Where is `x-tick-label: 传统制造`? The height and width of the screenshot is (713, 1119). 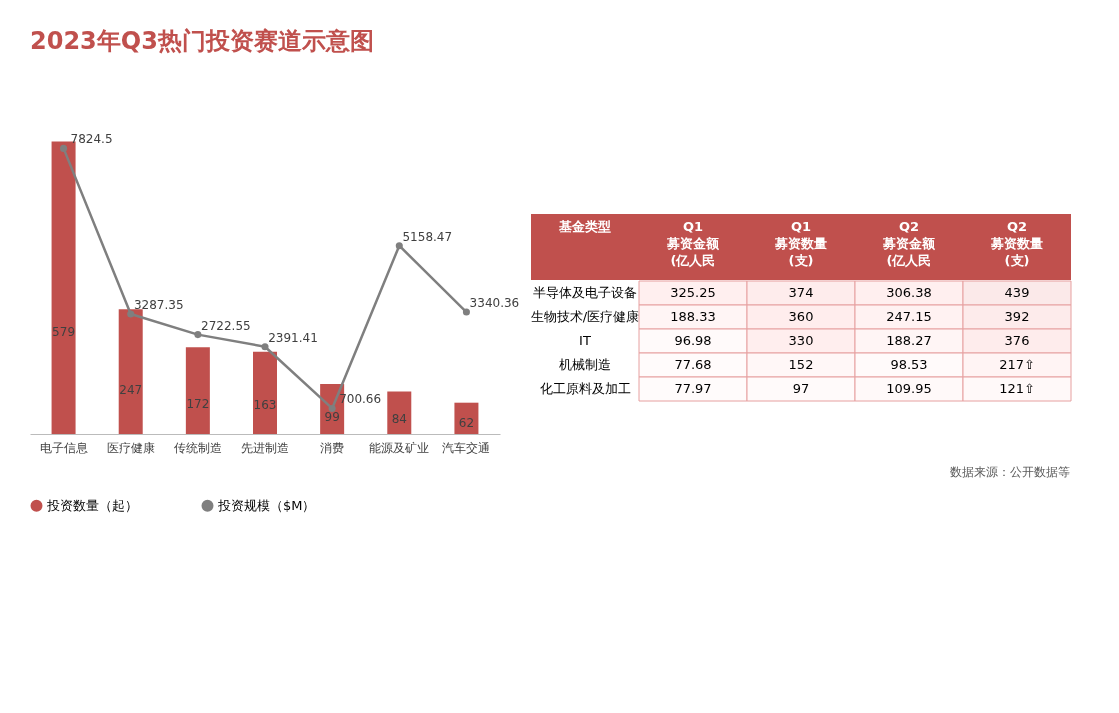
x-tick-label: 传统制造 is located at coordinates (197, 447).